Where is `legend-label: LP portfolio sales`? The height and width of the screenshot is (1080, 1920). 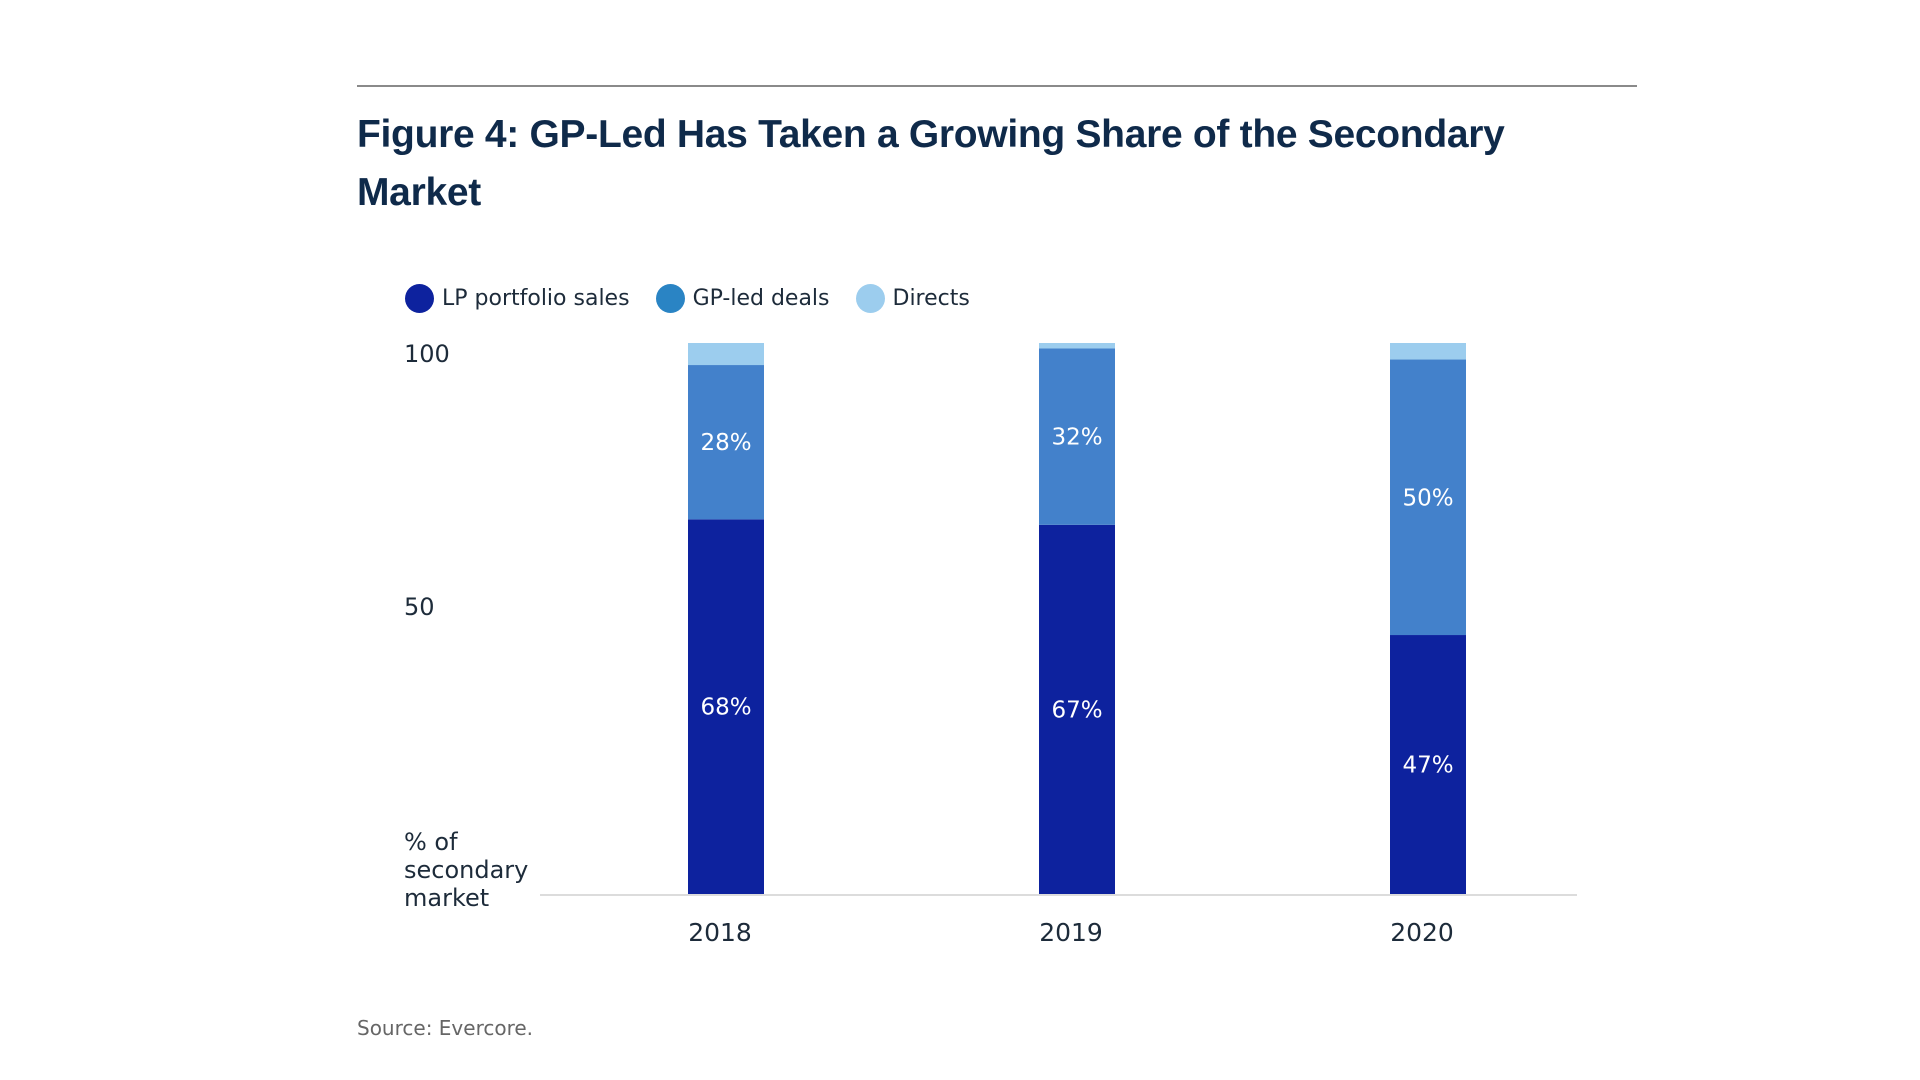 legend-label: LP portfolio sales is located at coordinates (536, 298).